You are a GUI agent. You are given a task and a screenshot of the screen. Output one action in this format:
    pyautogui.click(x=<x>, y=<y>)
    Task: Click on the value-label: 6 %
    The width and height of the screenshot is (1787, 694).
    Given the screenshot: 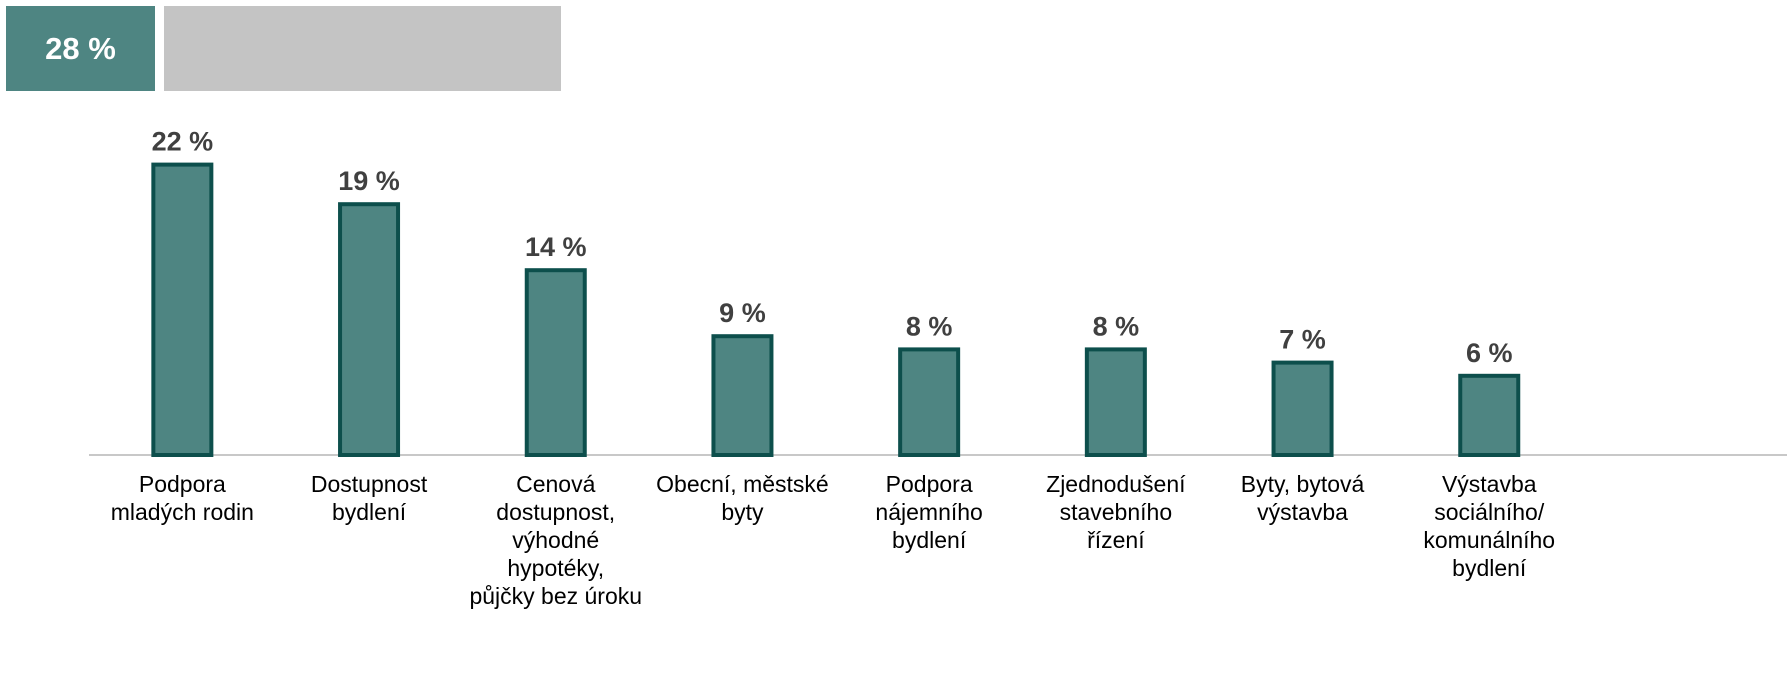 What is the action you would take?
    pyautogui.click(x=1489, y=353)
    